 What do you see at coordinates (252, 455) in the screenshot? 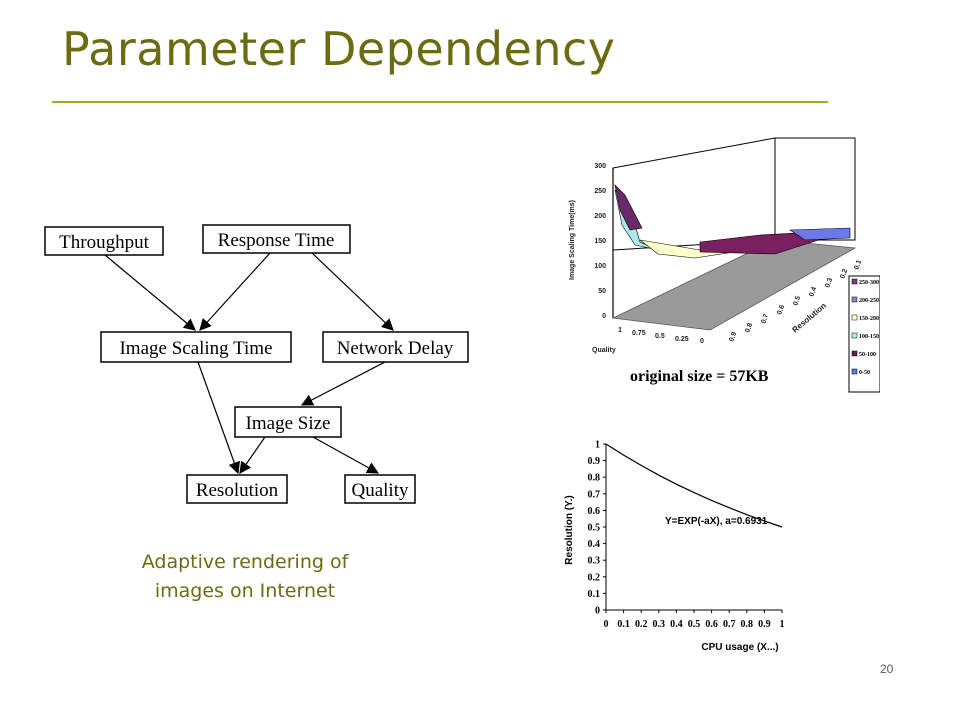
I see `edge-image-size-to-resolution` at bounding box center [252, 455].